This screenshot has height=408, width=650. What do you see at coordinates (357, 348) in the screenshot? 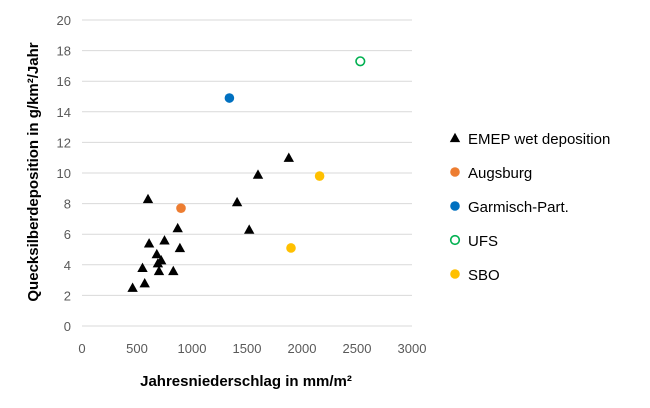
I see `x-tick-label: 2500` at bounding box center [357, 348].